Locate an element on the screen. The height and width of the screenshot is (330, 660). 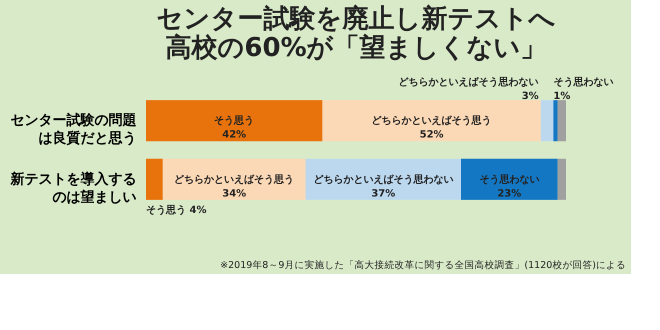
chart-subtitle: 高校の60%が「望ましくない」 is located at coordinates (356, 48).